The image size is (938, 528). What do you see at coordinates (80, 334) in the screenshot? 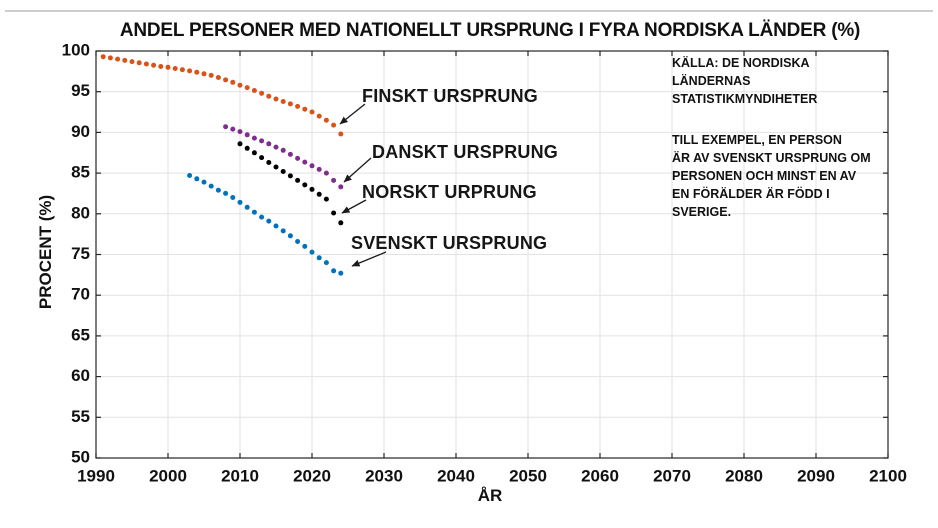
I see `y-tick-label: 65` at bounding box center [80, 334].